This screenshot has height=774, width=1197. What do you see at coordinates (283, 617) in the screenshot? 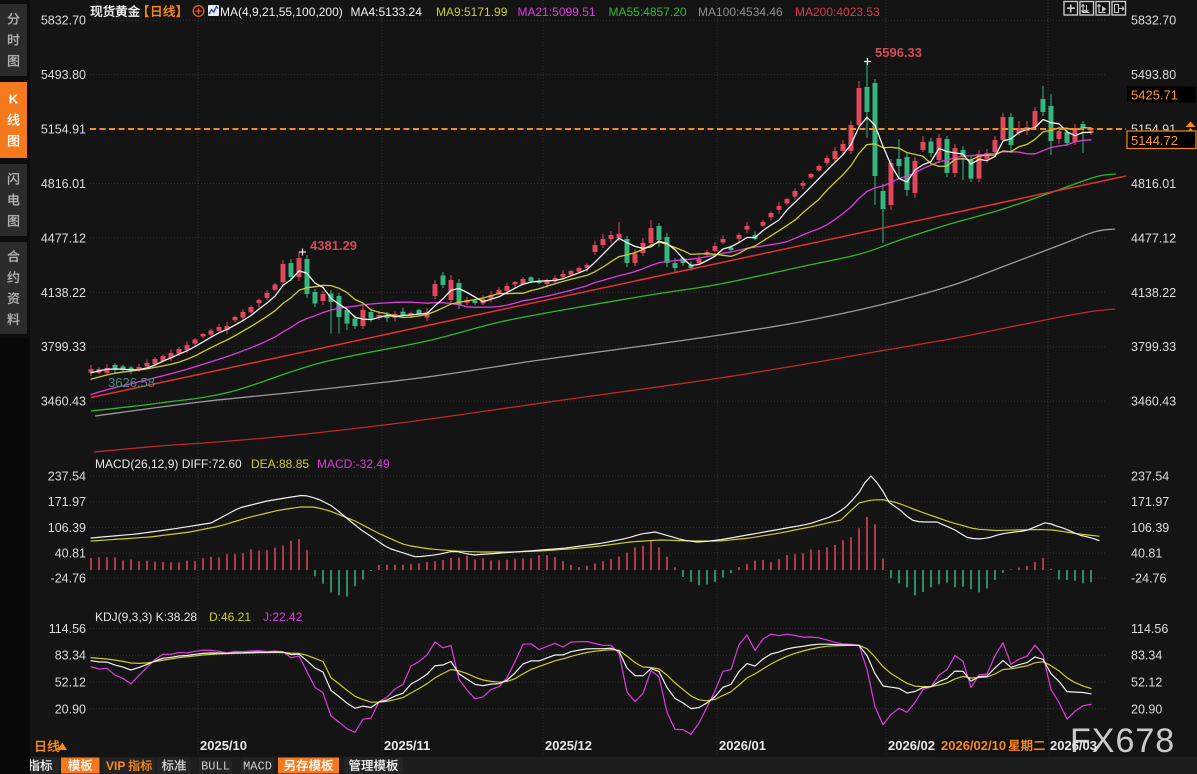
I see `svg-text: J:22.42` at bounding box center [283, 617].